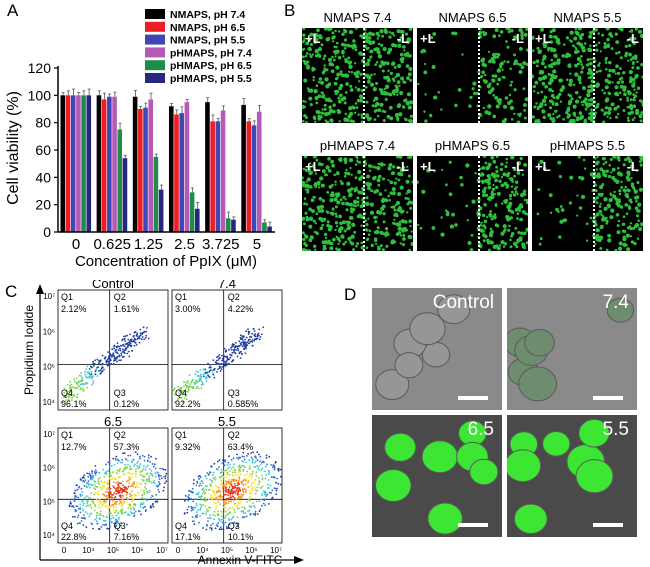  I want to click on x-axis-label: Annexin V-FITC, so click(240, 560).